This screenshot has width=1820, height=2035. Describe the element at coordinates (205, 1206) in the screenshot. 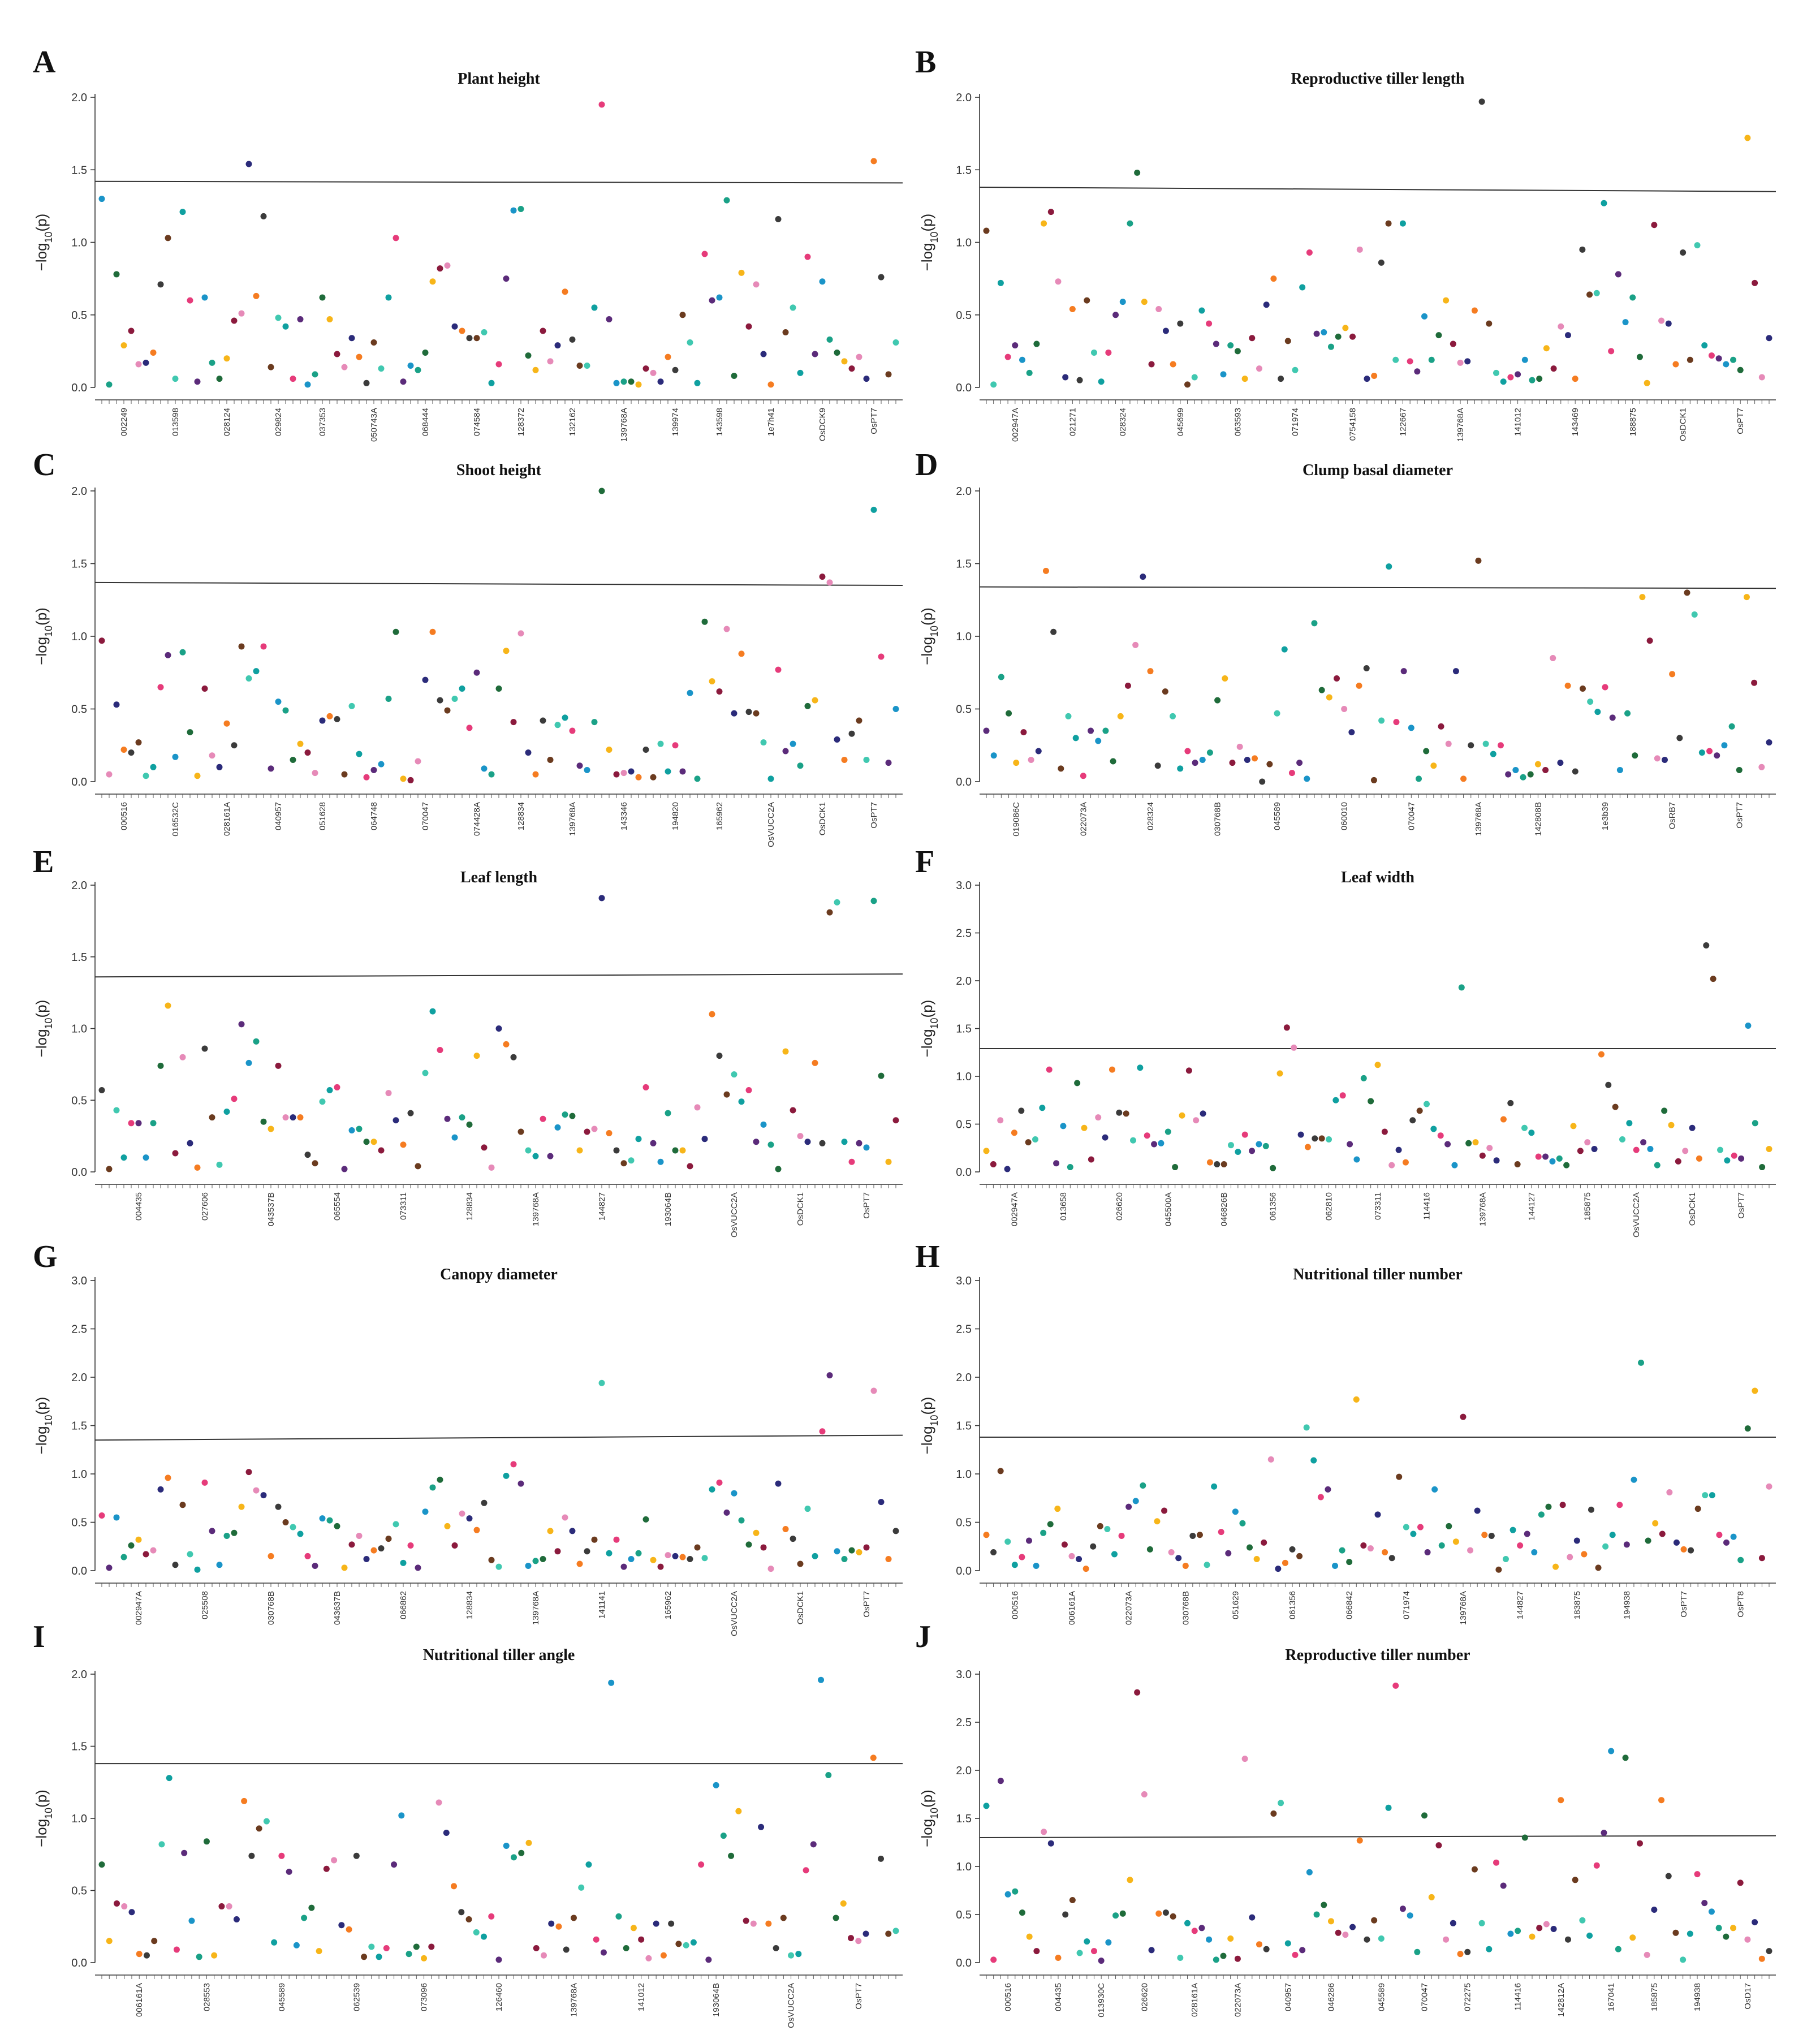

I see `x-tick-label: 027606` at that location.